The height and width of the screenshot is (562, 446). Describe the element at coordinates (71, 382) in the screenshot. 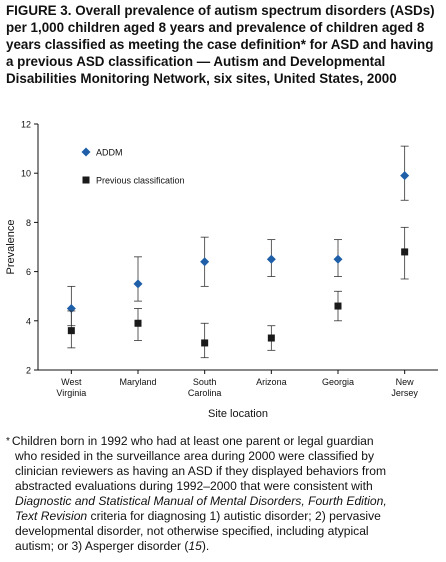

I see `x-tick-label: West` at that location.